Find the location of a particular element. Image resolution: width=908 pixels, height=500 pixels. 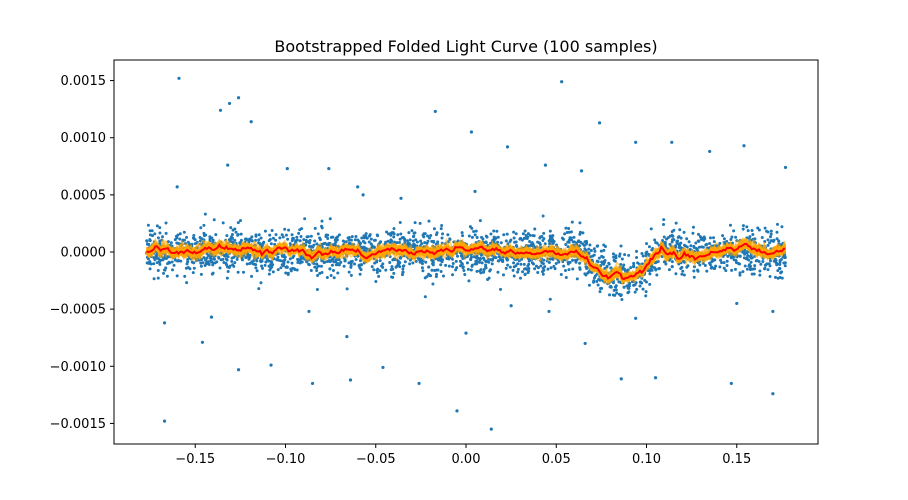

x-tick-label: −0.15 is located at coordinates (195, 459).